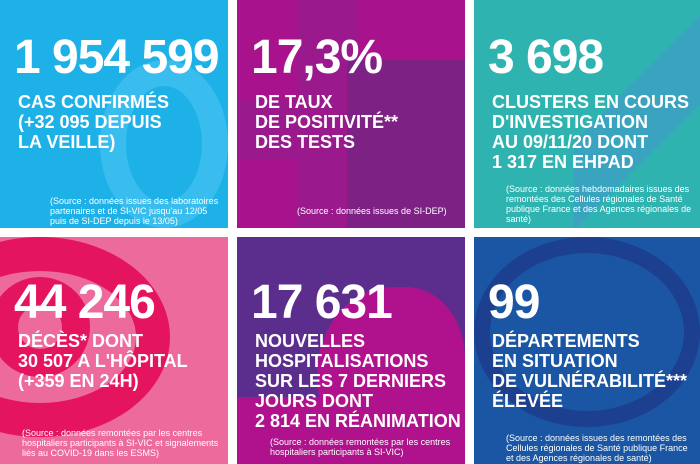 The height and width of the screenshot is (464, 700). Describe the element at coordinates (351, 430) in the screenshot. I see `blob-decoration` at that location.